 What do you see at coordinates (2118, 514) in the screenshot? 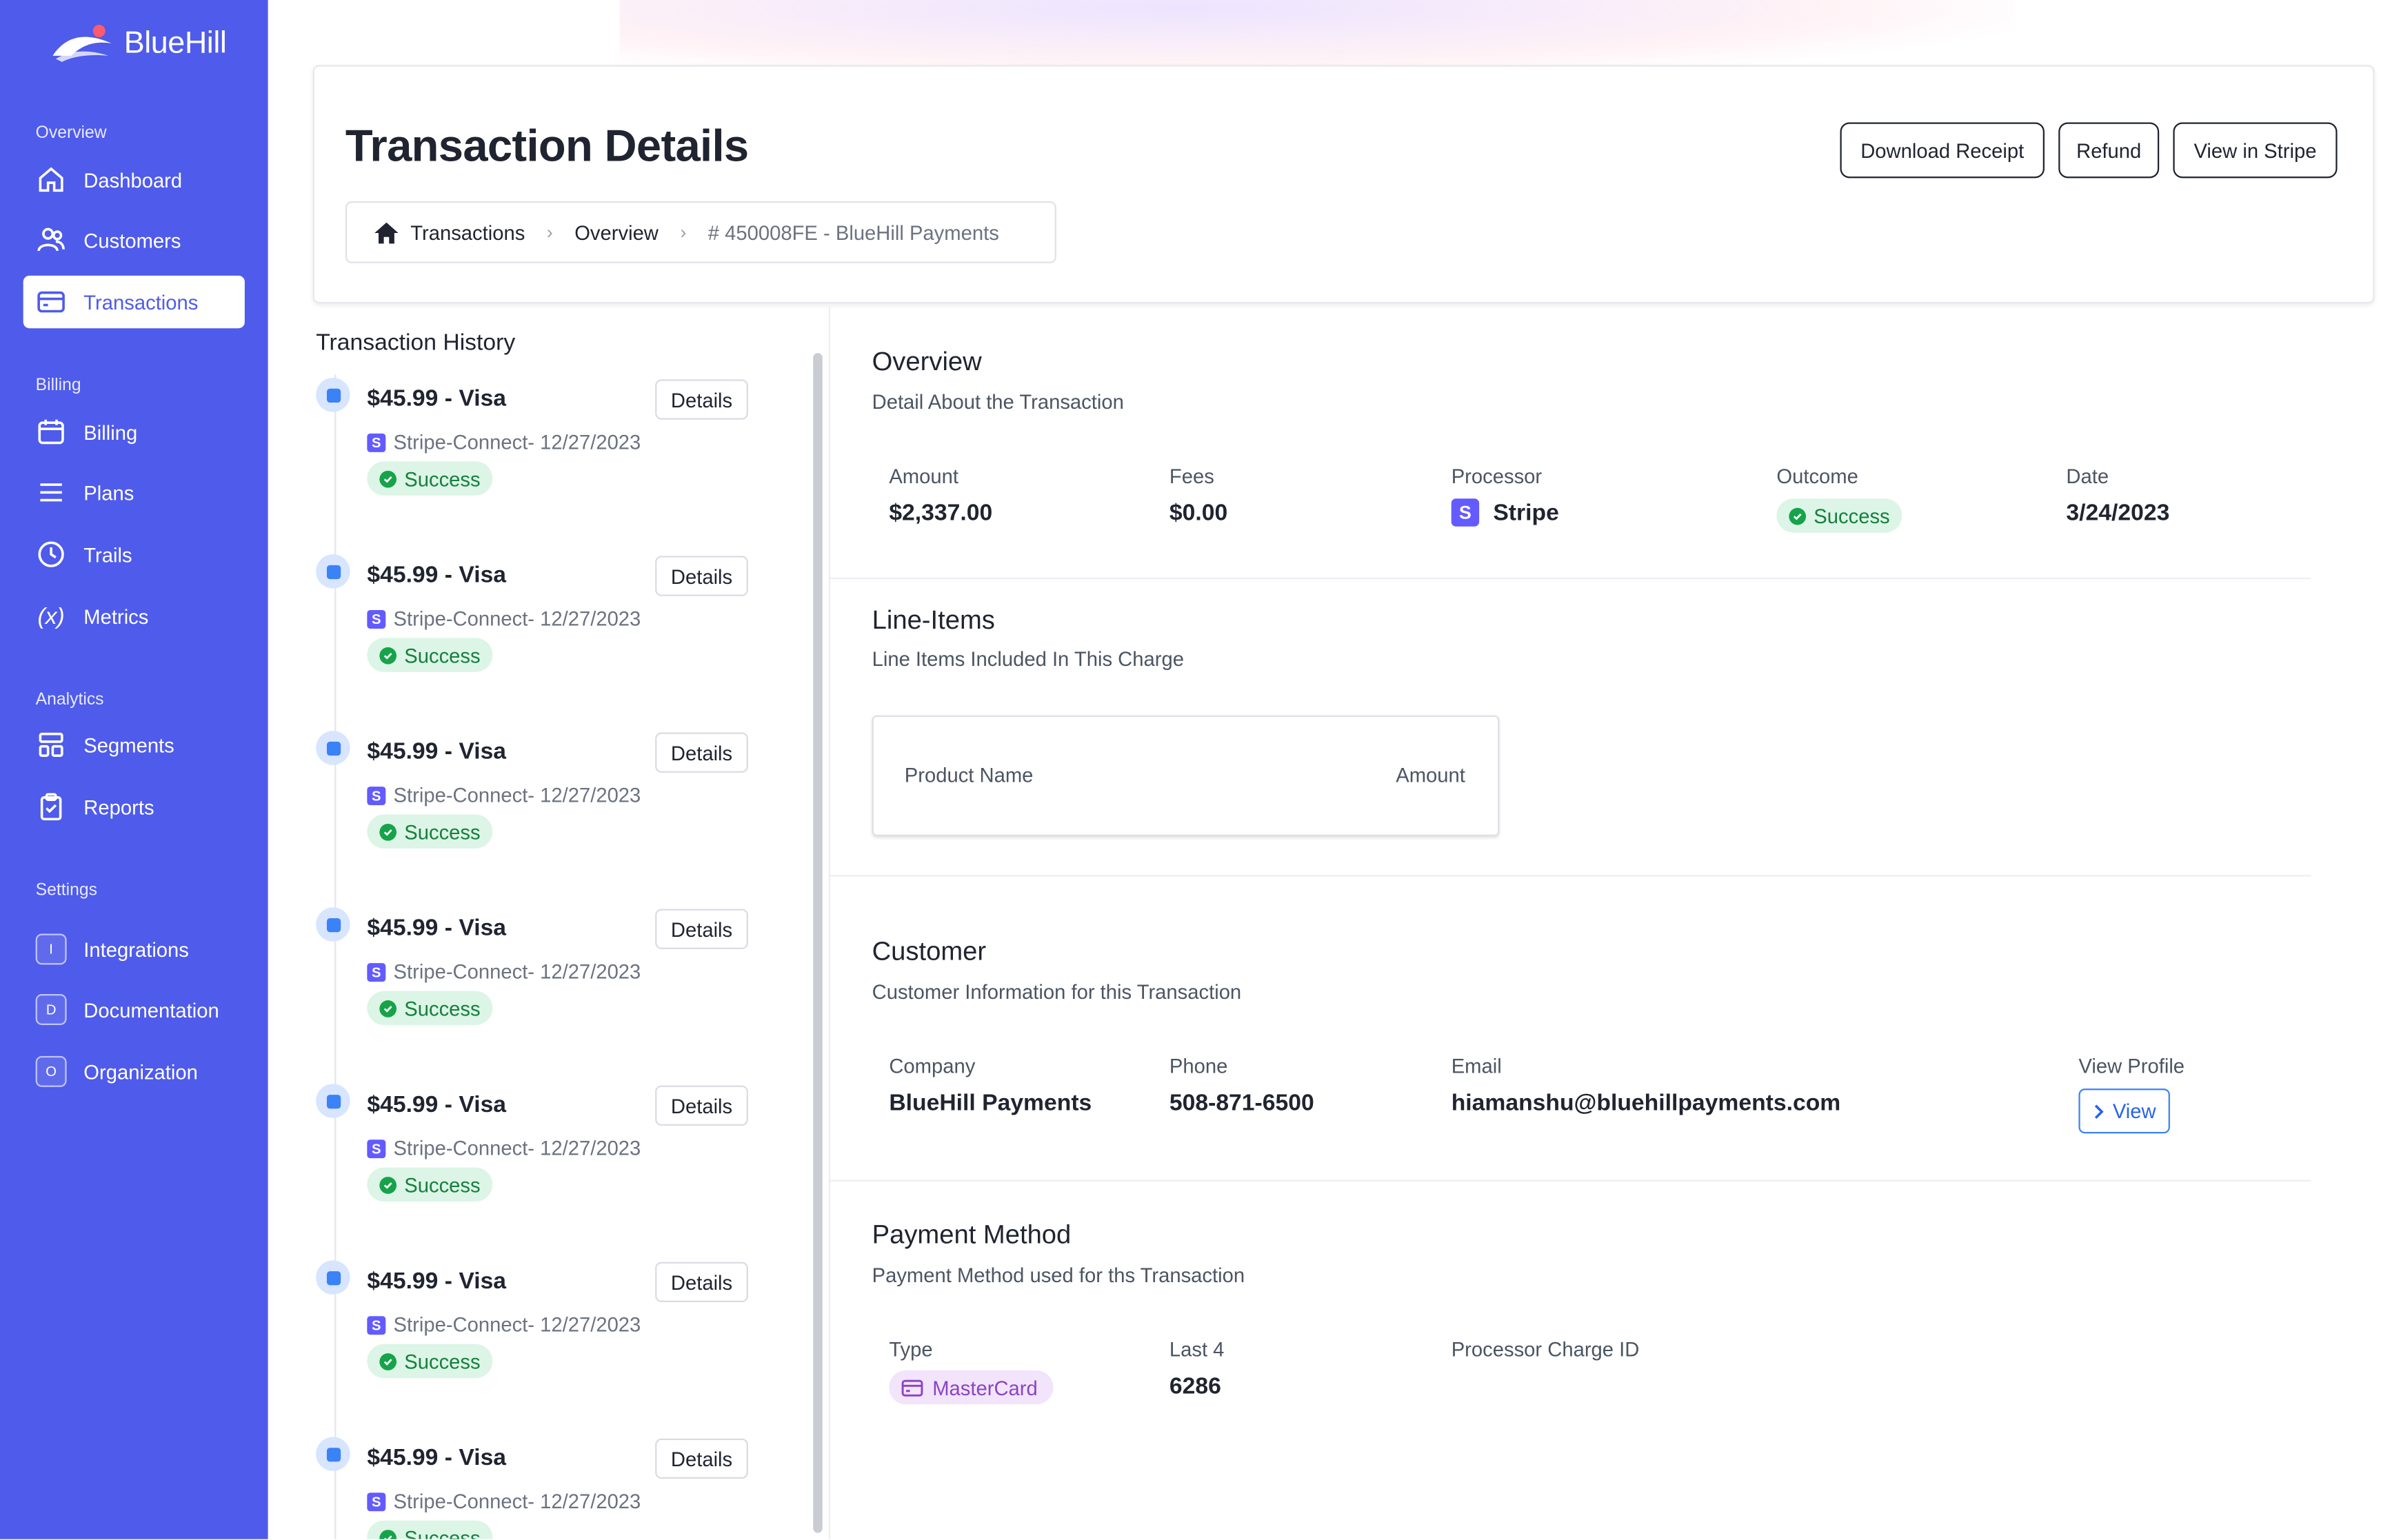
I see `date-value: 3/24/2023` at bounding box center [2118, 514].